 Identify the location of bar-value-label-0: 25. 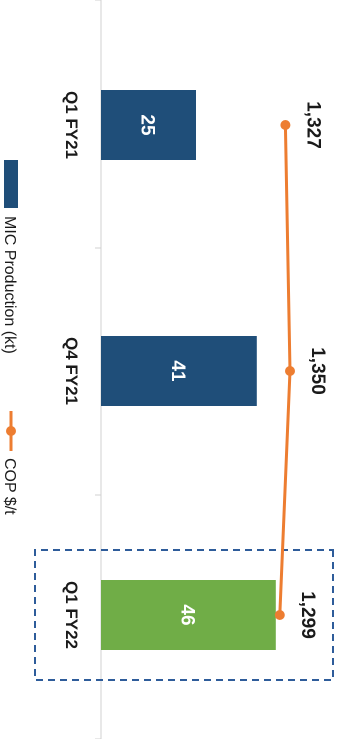
(147, 125).